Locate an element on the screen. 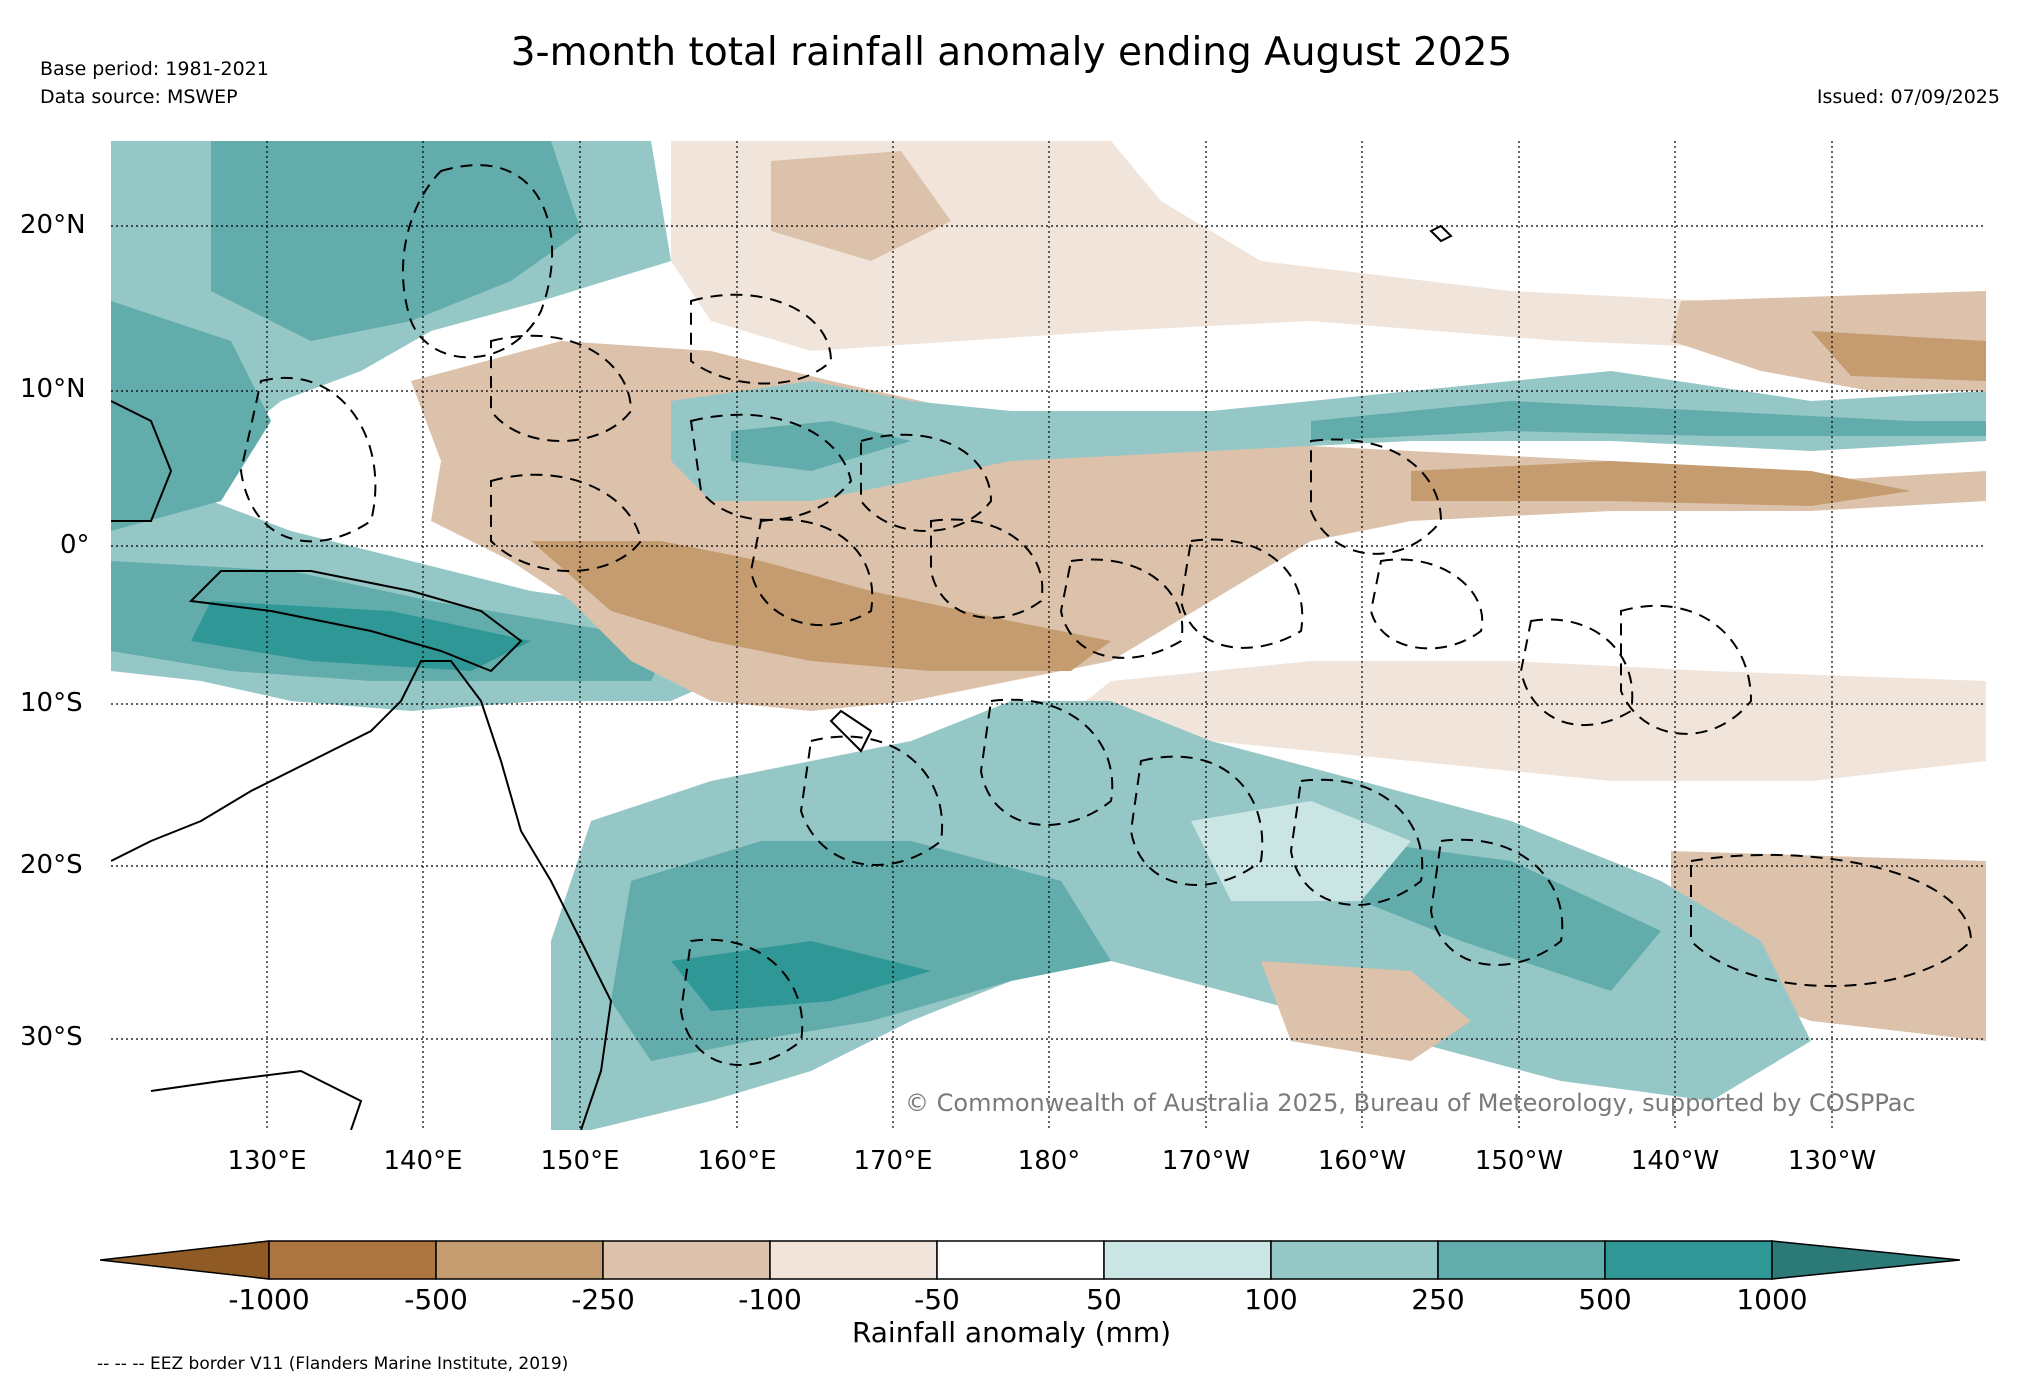 The height and width of the screenshot is (1380, 2023). lon-label-150w: 150°W is located at coordinates (1519, 1161).